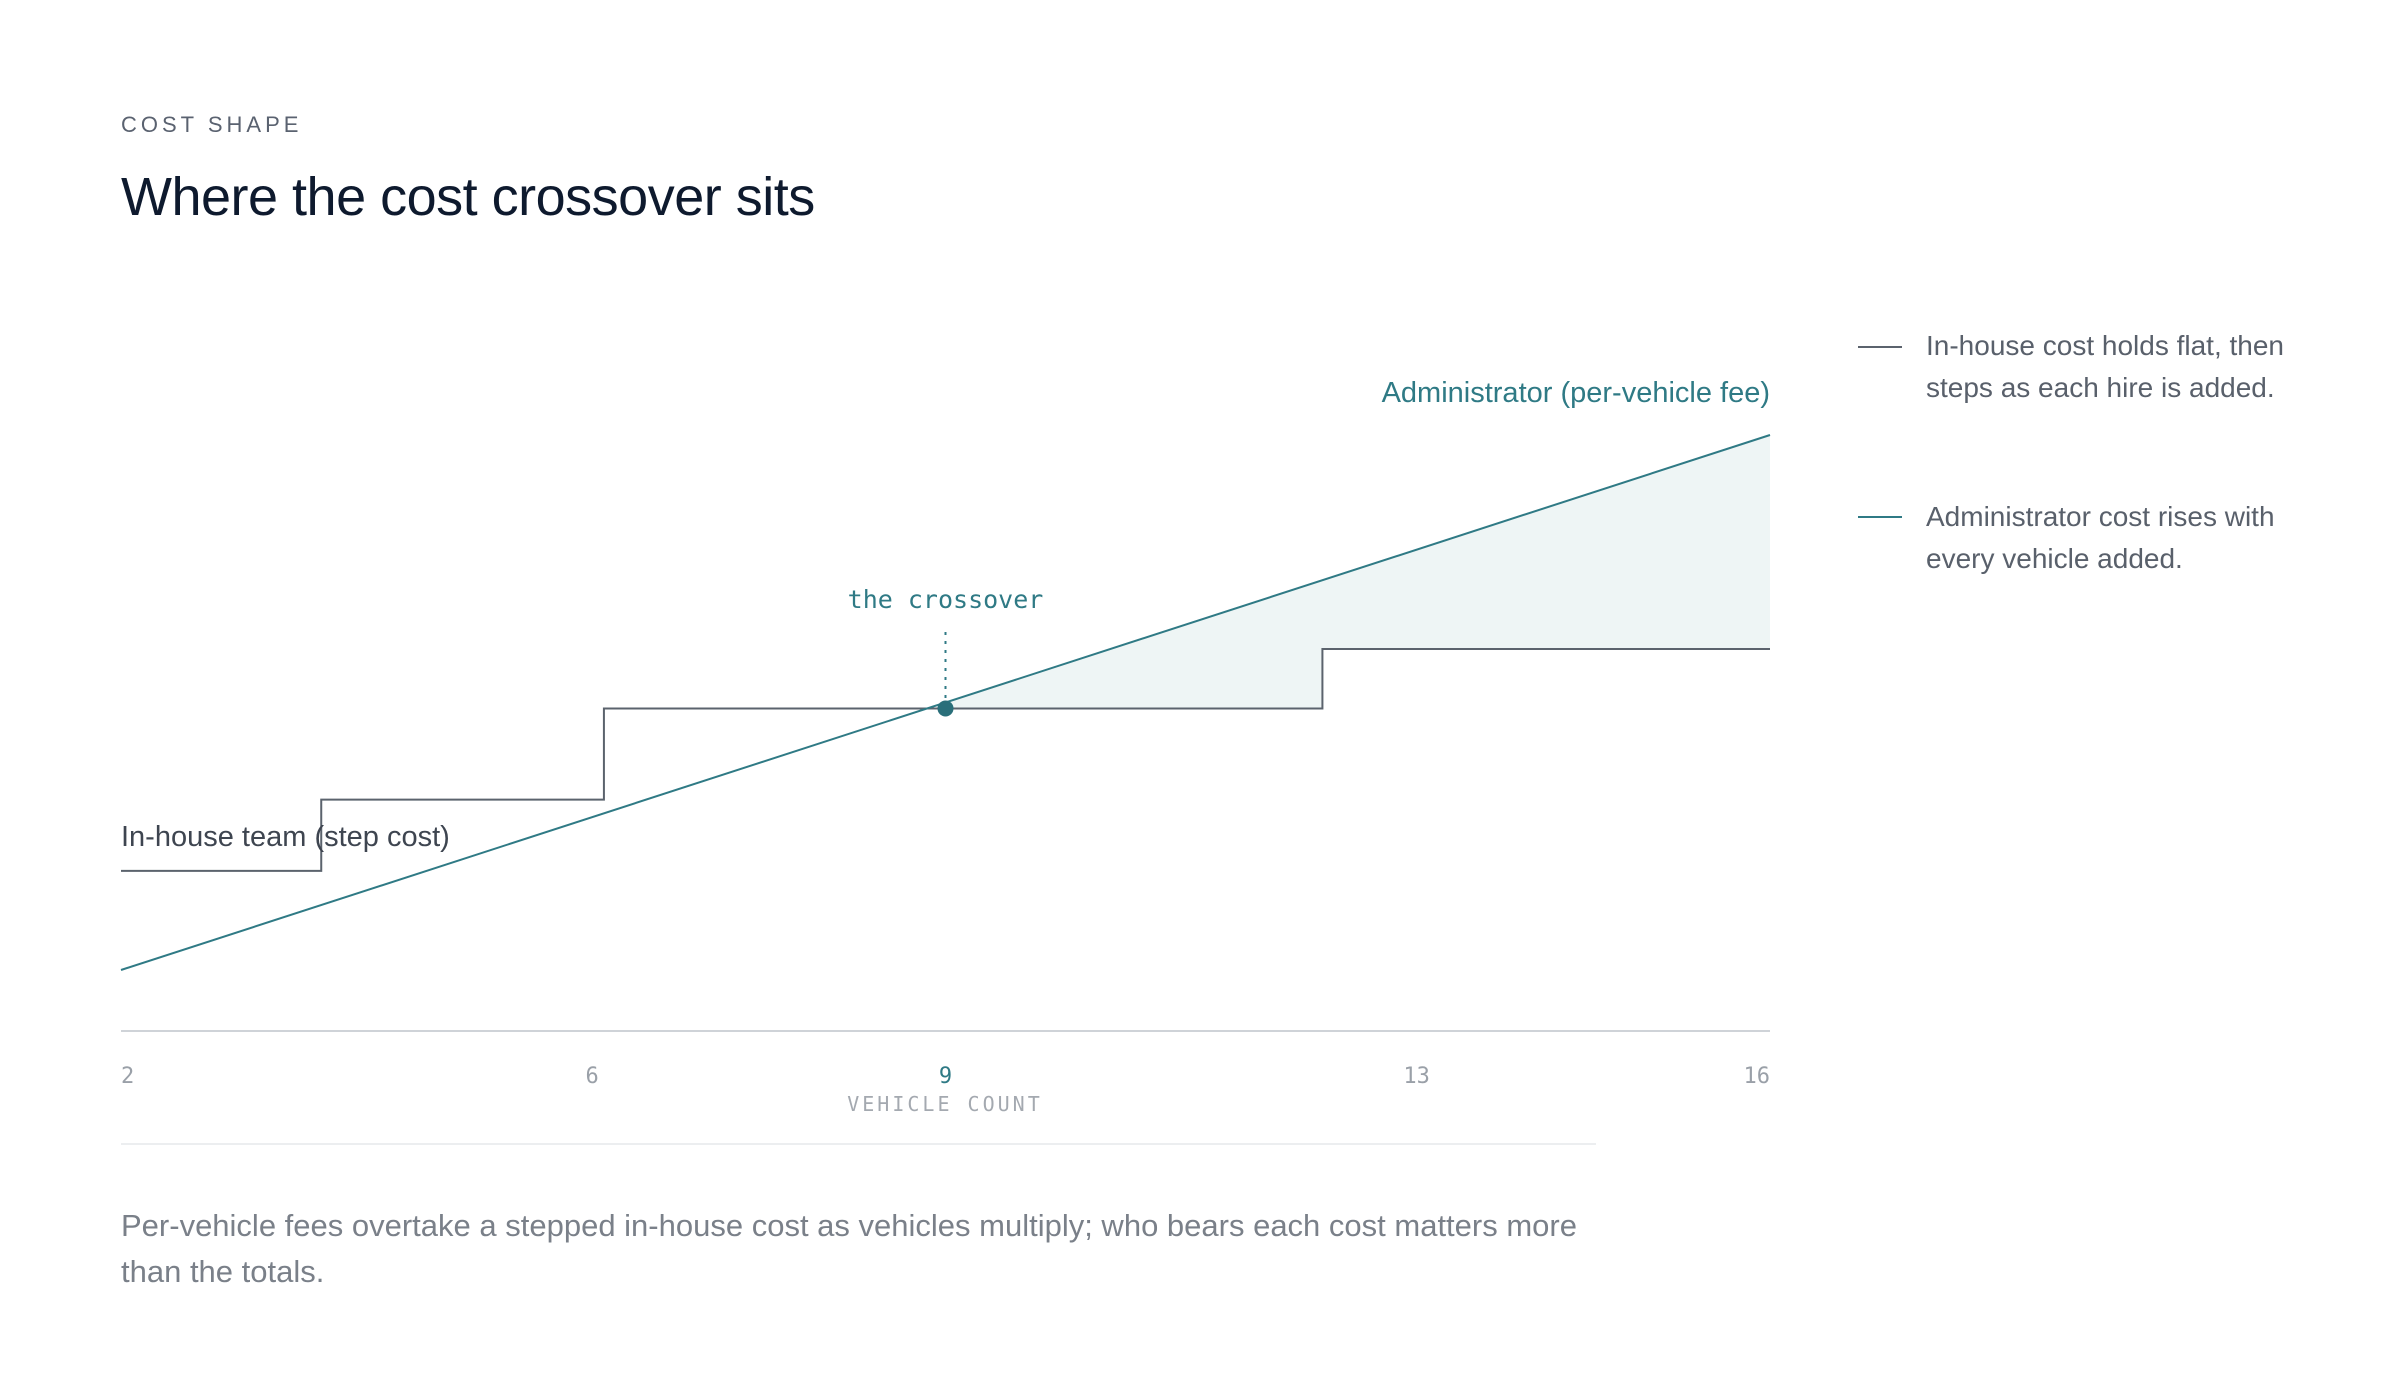 The height and width of the screenshot is (1400, 2400). Describe the element at coordinates (1576, 393) in the screenshot. I see `series-label-administrator: Administrator (per-vehicle fee)` at that location.